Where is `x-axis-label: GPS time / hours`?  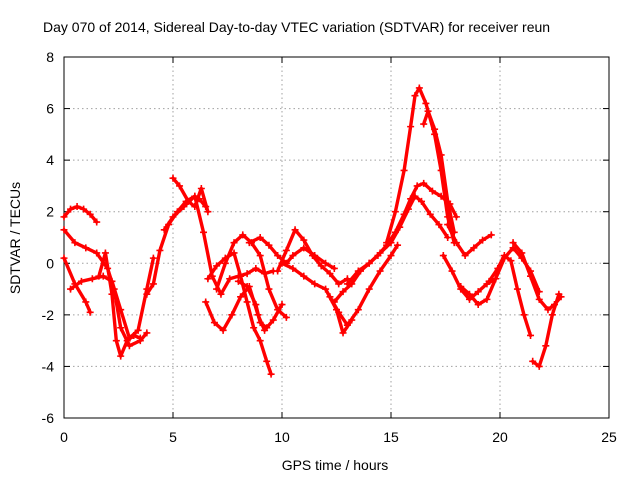 x-axis-label: GPS time / hours is located at coordinates (335, 465).